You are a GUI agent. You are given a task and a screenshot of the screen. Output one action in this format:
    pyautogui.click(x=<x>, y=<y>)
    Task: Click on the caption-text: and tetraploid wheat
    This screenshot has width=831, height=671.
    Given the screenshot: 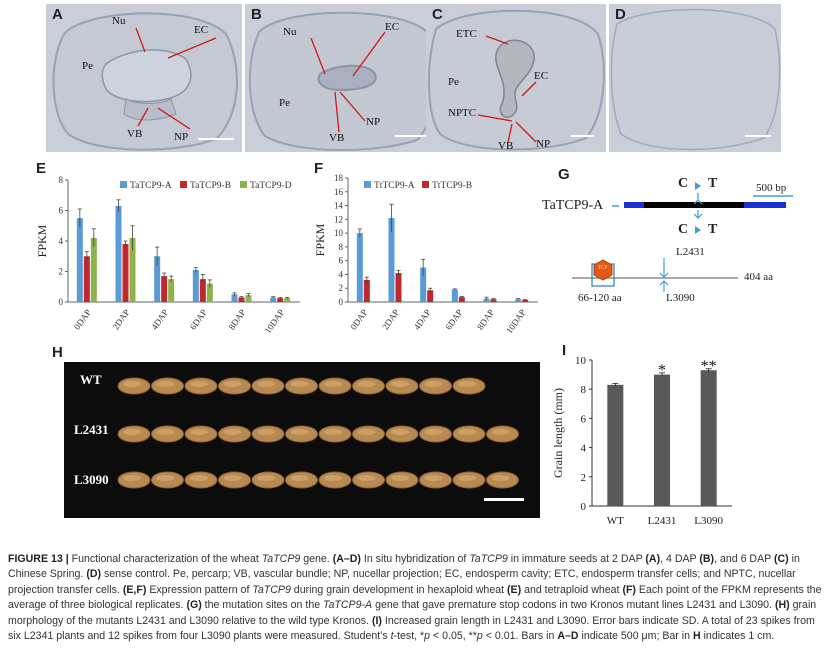 What is the action you would take?
    pyautogui.click(x=572, y=589)
    